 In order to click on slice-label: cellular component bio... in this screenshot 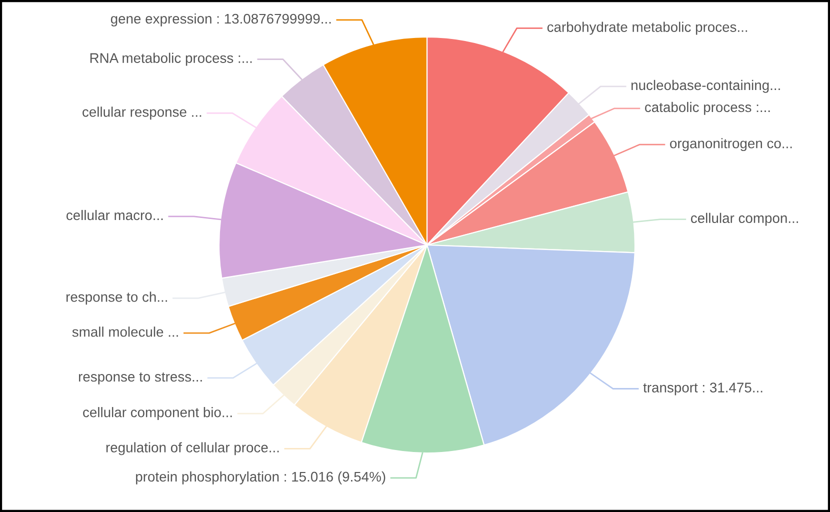, I will do `click(157, 413)`.